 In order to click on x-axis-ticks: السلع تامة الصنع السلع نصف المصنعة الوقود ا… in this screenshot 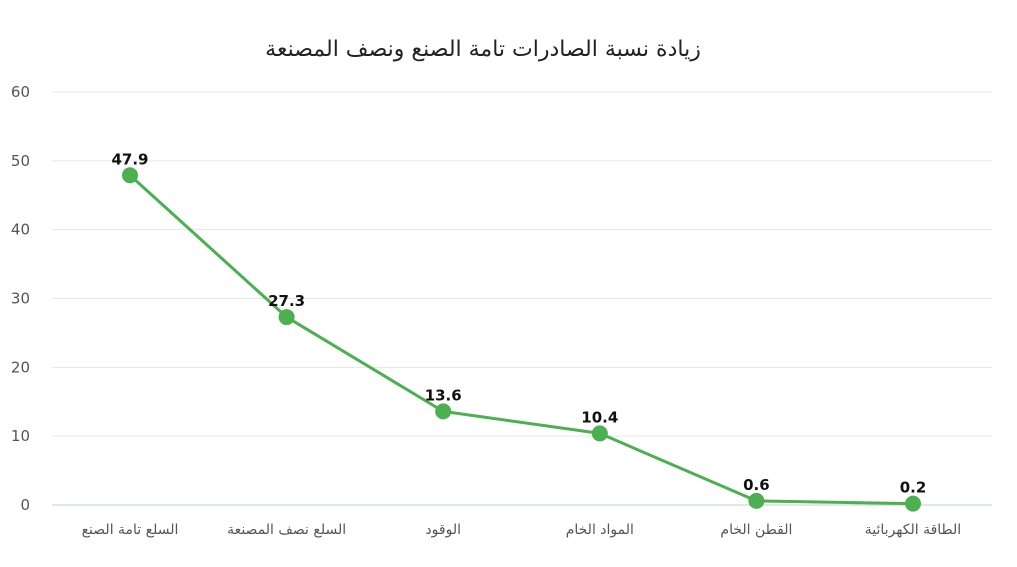, I will do `click(522, 530)`.